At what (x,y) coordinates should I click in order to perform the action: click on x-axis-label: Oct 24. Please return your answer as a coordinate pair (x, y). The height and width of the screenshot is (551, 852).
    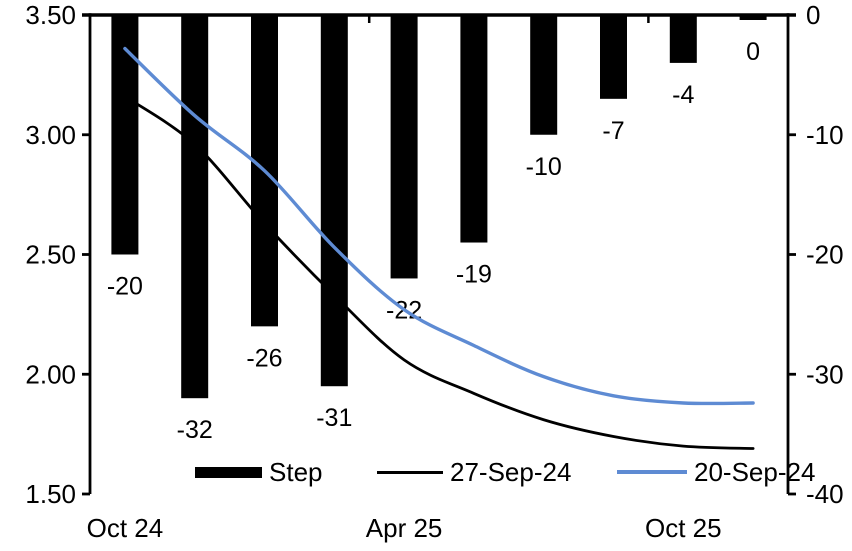
    Looking at the image, I should click on (125, 528).